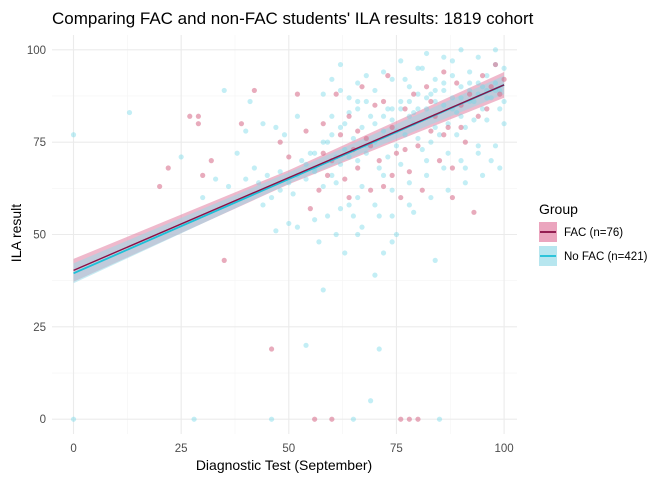 This screenshot has height=480, width=672. What do you see at coordinates (606, 257) in the screenshot?
I see `legend-label-nofac: No FAC (n=421)` at bounding box center [606, 257].